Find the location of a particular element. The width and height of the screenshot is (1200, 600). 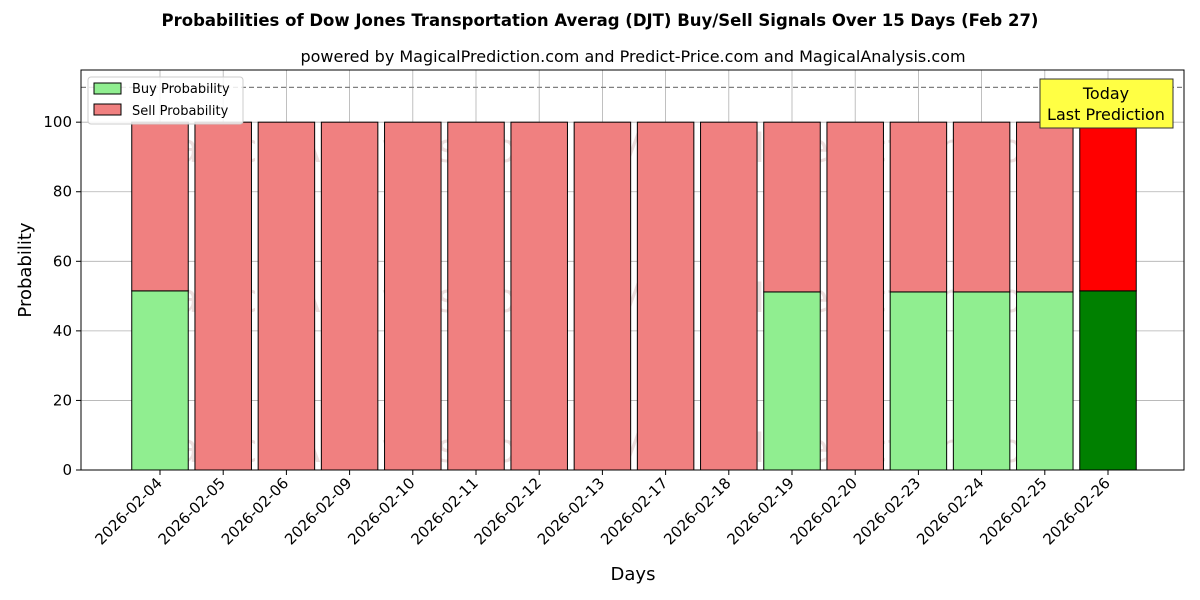

x-tick-label: 2026-02-19 is located at coordinates (760, 511).